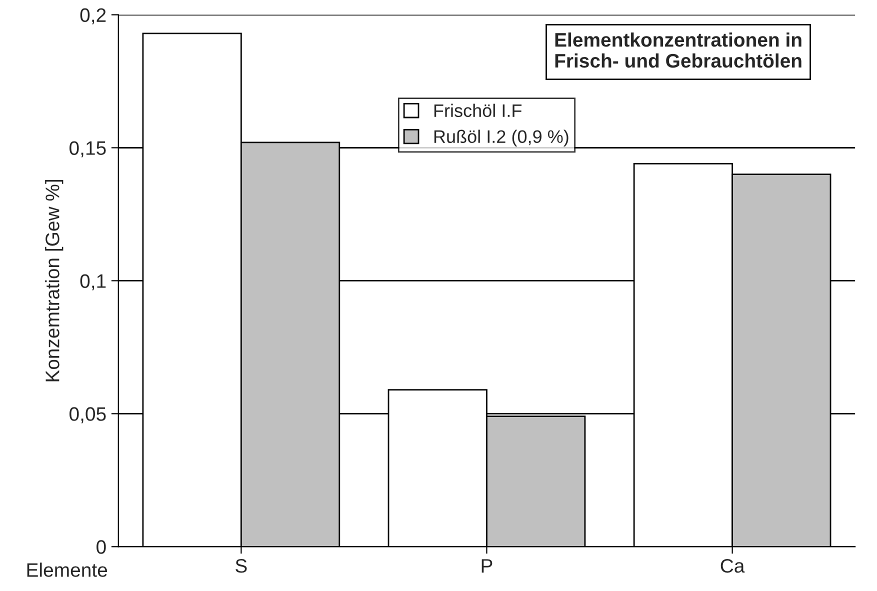 This screenshot has width=877, height=591. I want to click on text: Elementkonzentrationen in Frisch- und Gebrauchtölen, so click(678, 50).